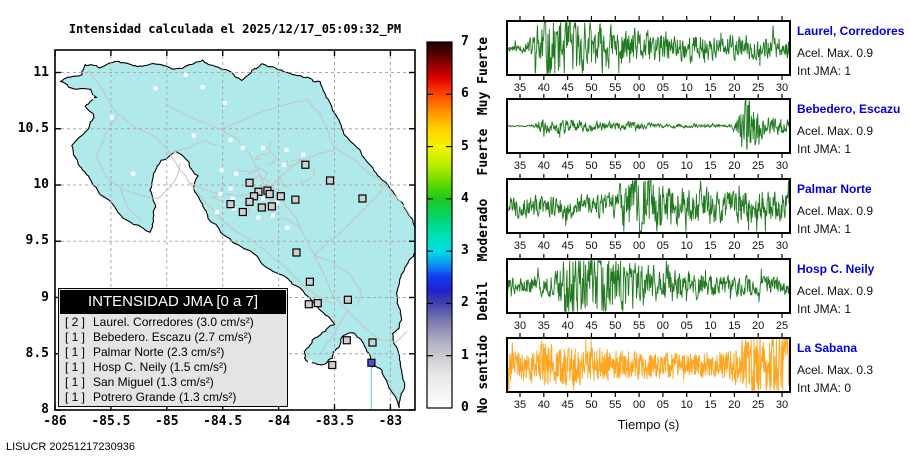 This screenshot has width=910, height=460. I want to click on intensity2-station-marker, so click(371, 362).